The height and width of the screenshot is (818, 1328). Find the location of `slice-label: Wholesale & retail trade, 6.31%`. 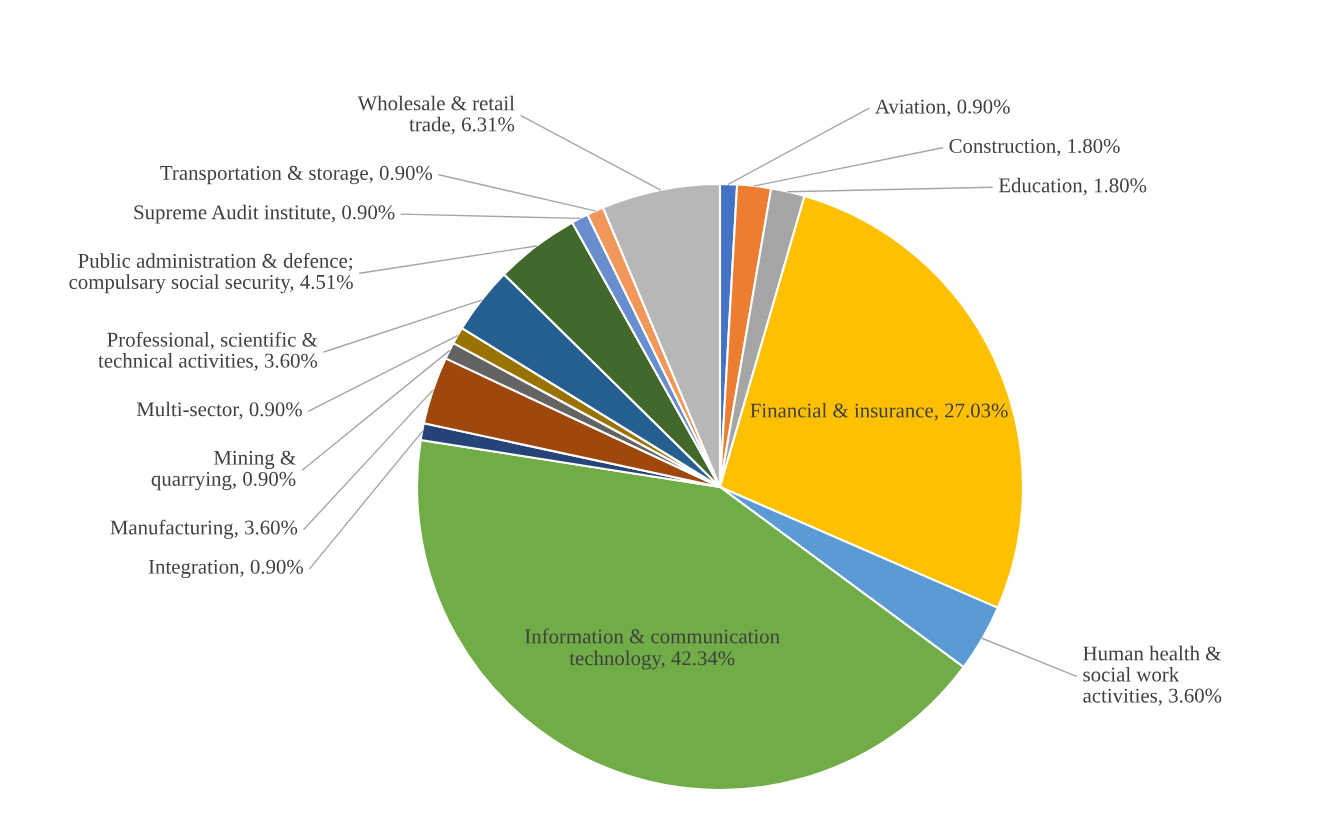

slice-label: Wholesale & retail trade, 6.31% is located at coordinates (436, 115).